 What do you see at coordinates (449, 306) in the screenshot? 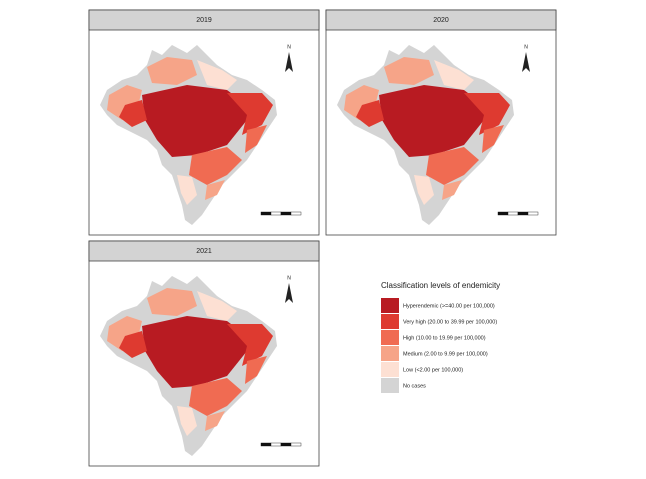
I see `legend-label: Hyperendemic (>=40.00 per 100,000)` at bounding box center [449, 306].